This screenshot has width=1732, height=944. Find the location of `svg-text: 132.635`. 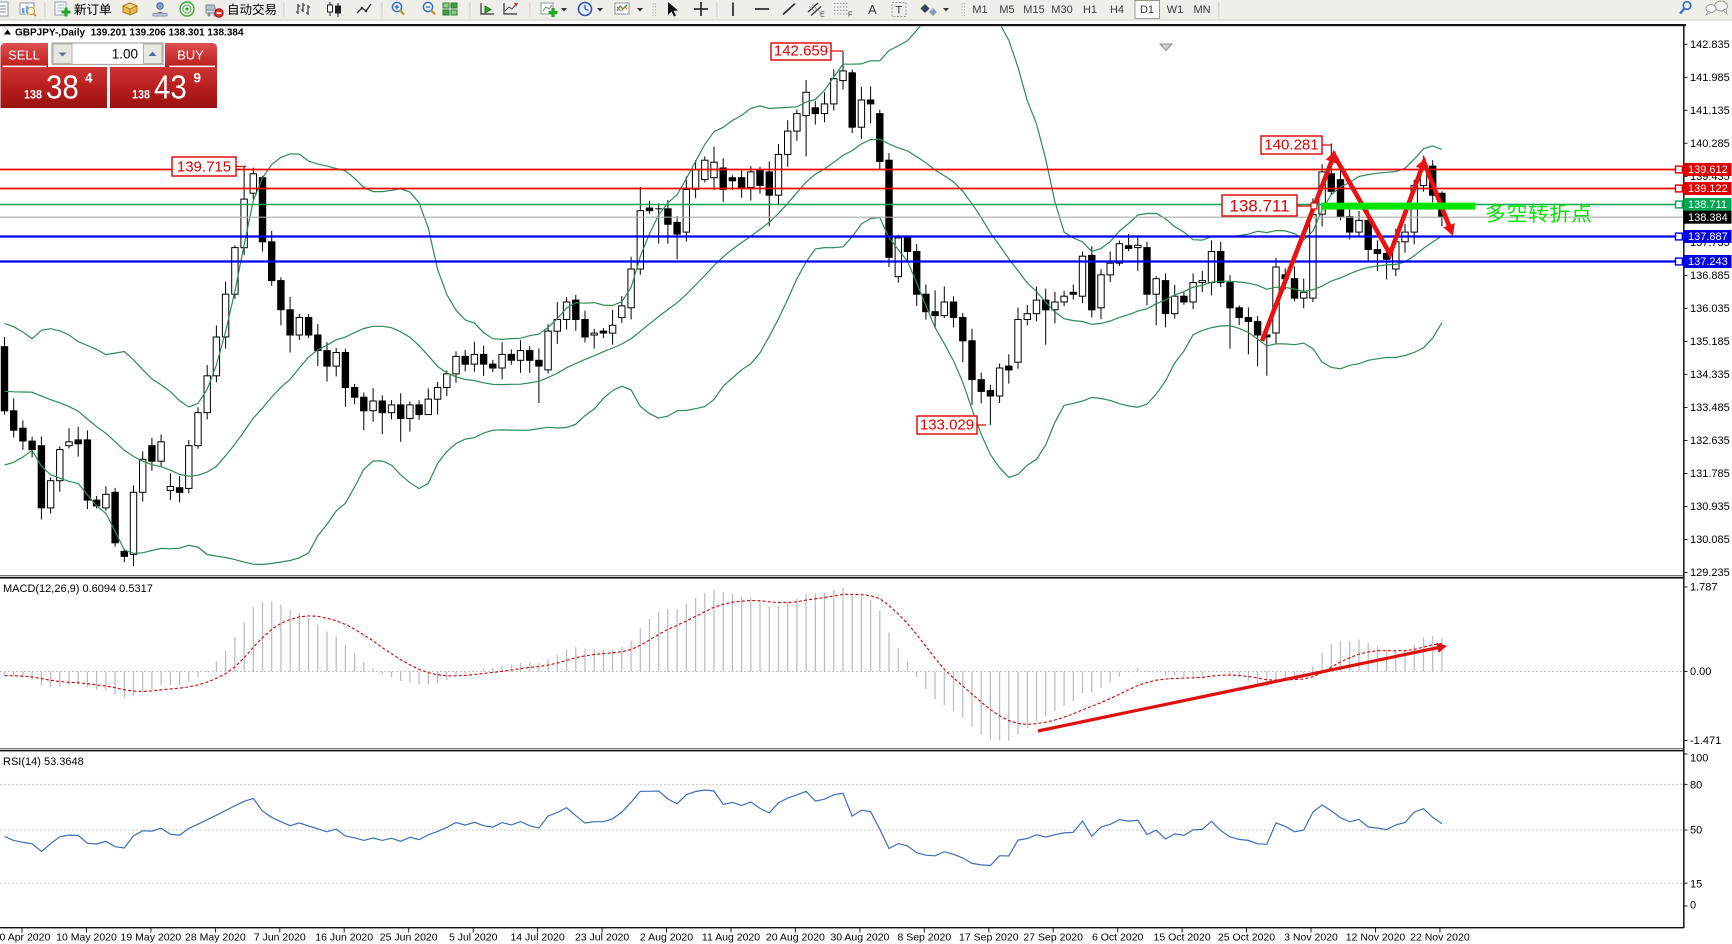

svg-text: 132.635 is located at coordinates (1710, 441).